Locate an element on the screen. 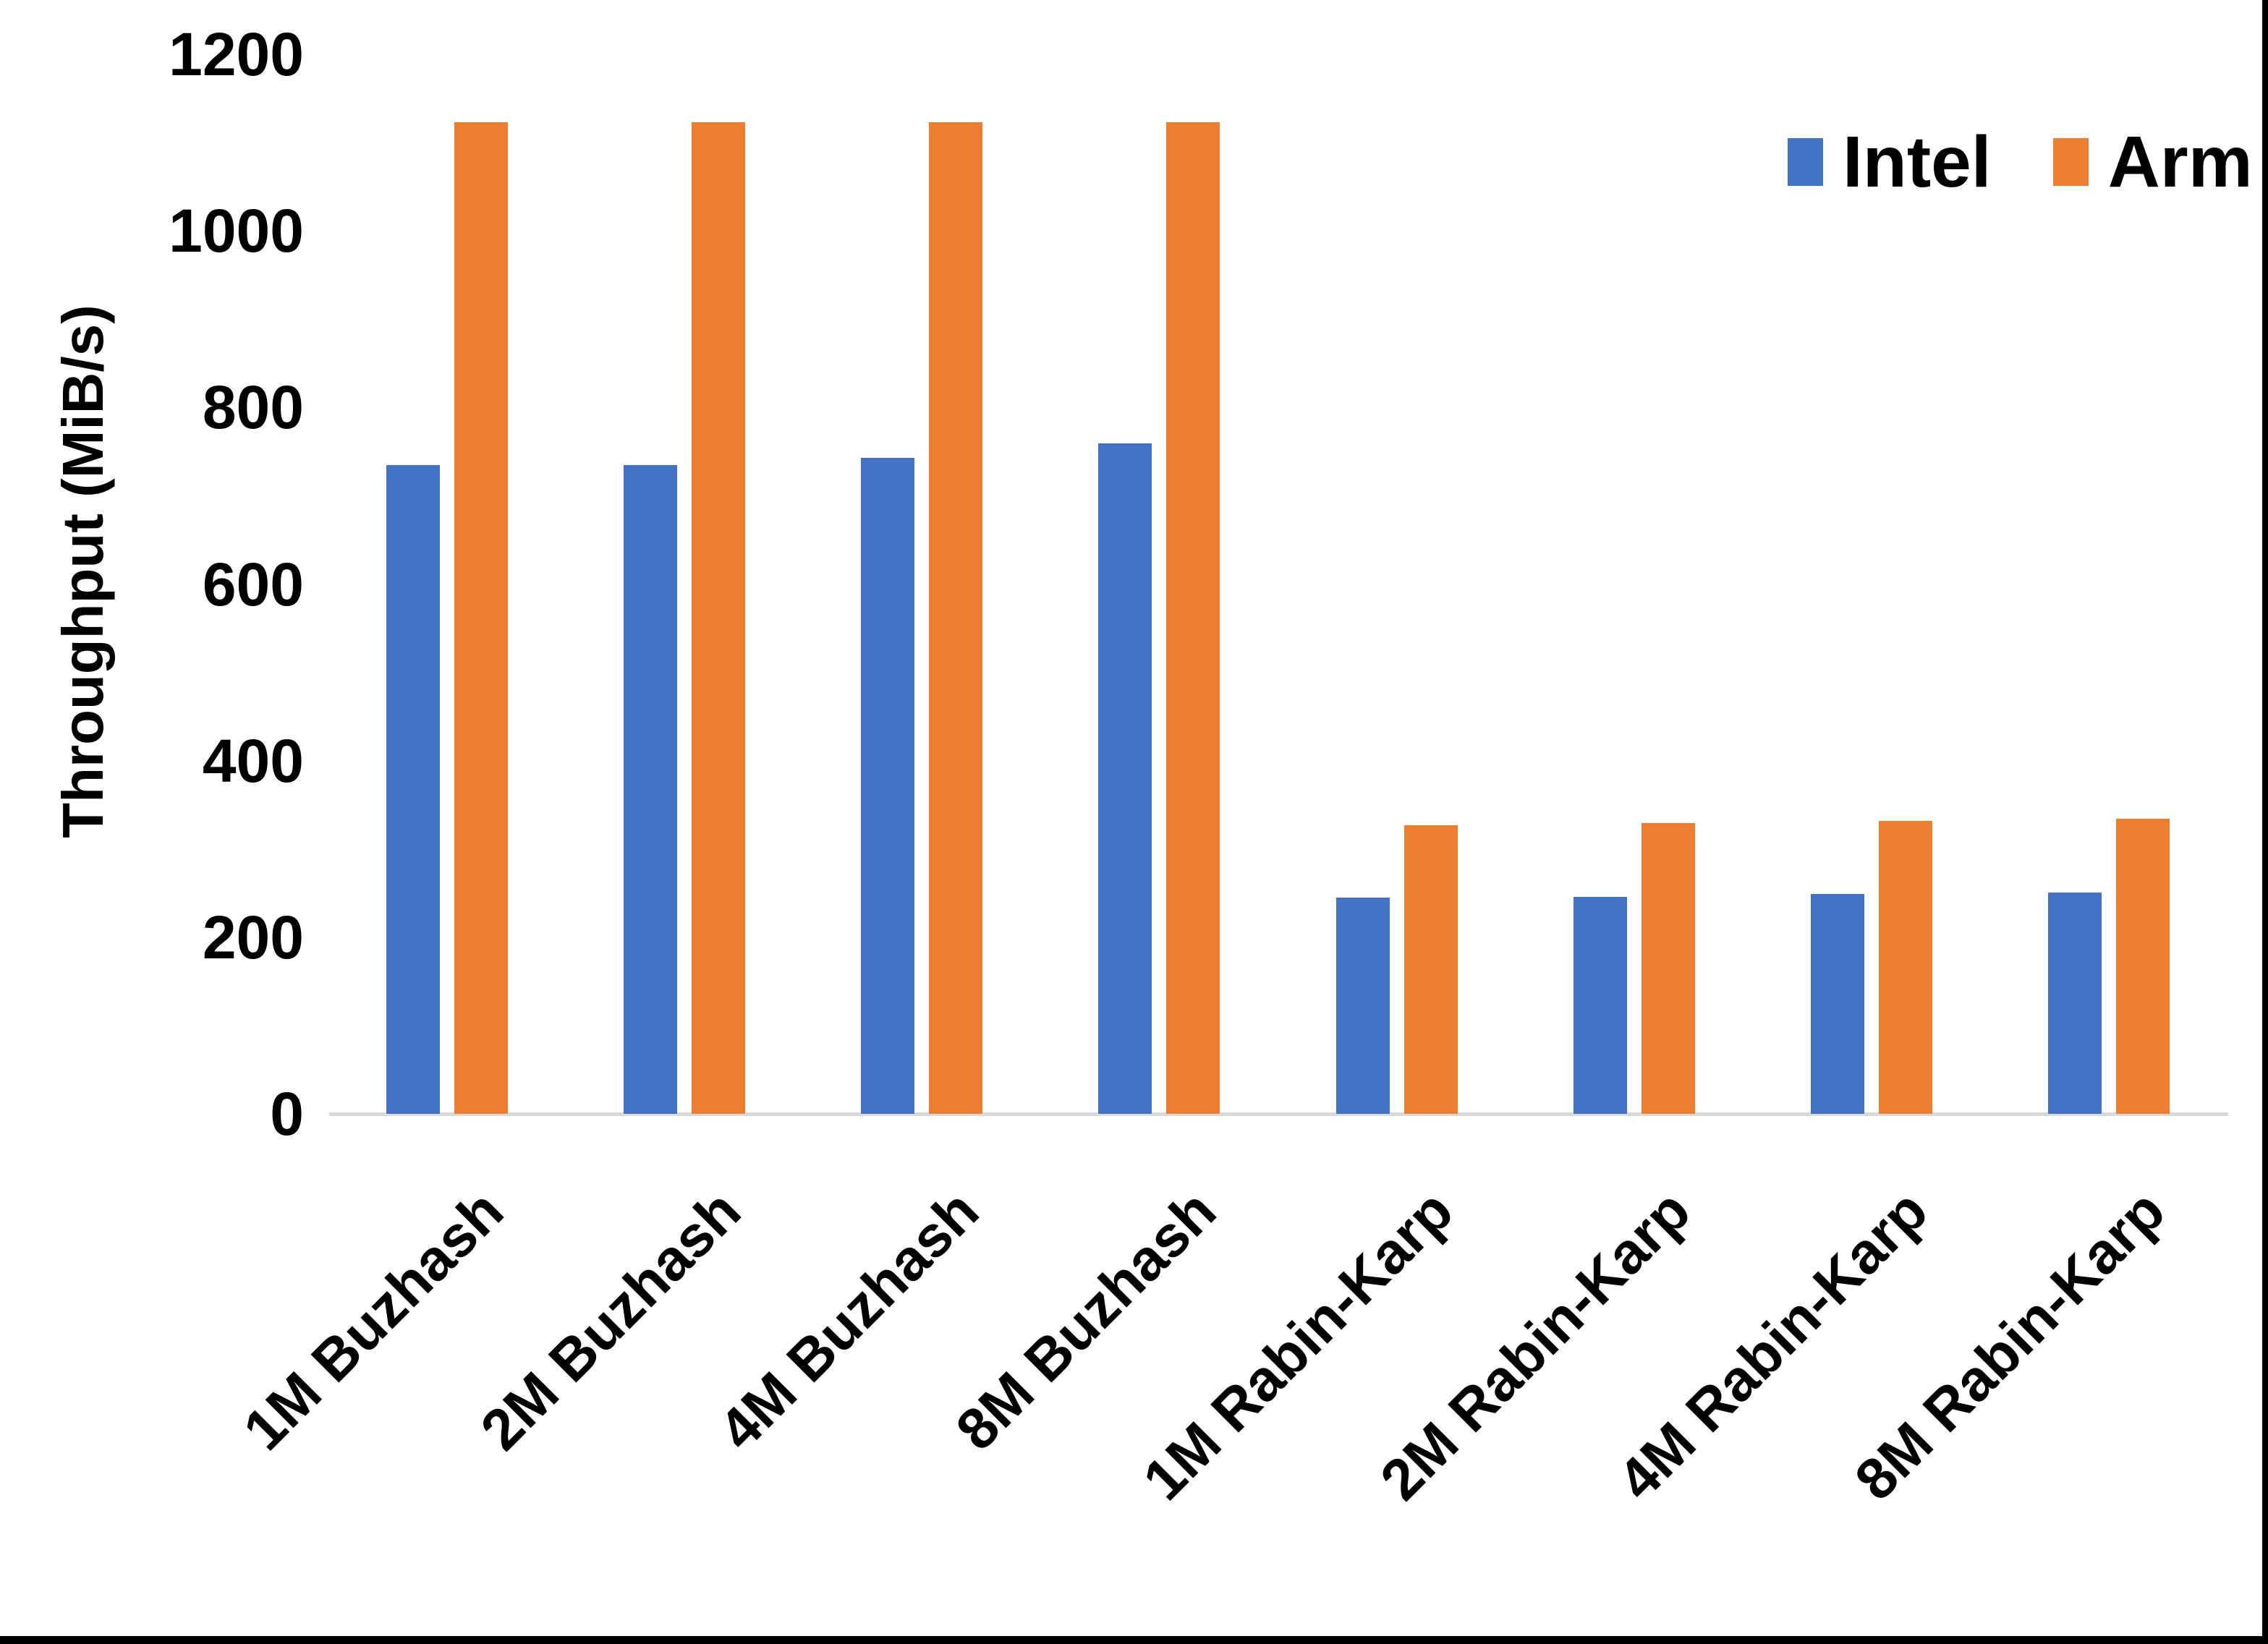 The image size is (2268, 1644). bar-intel-8m-rabin-karp is located at coordinates (2074, 1003).